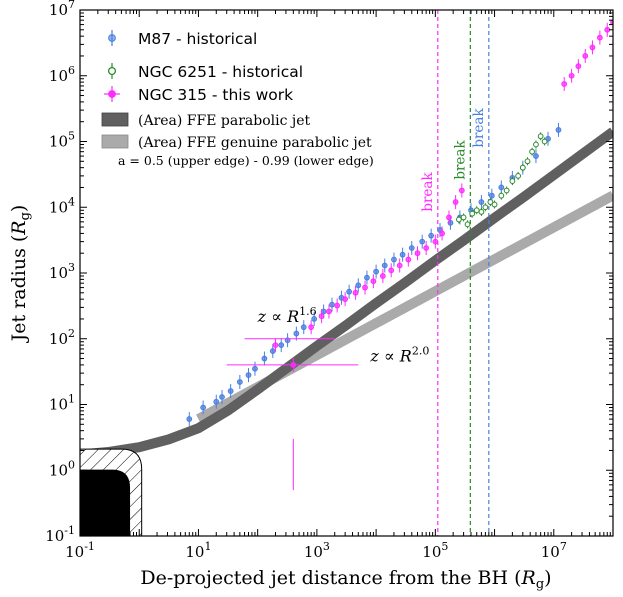  What do you see at coordinates (220, 72) in the screenshot?
I see `legend-label-ngc6251: NGC 6251 - historical` at bounding box center [220, 72].